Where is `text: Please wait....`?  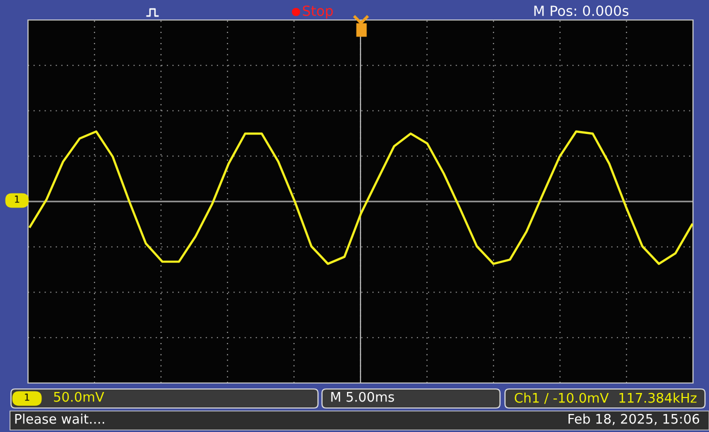 text: Please wait.... is located at coordinates (59, 419).